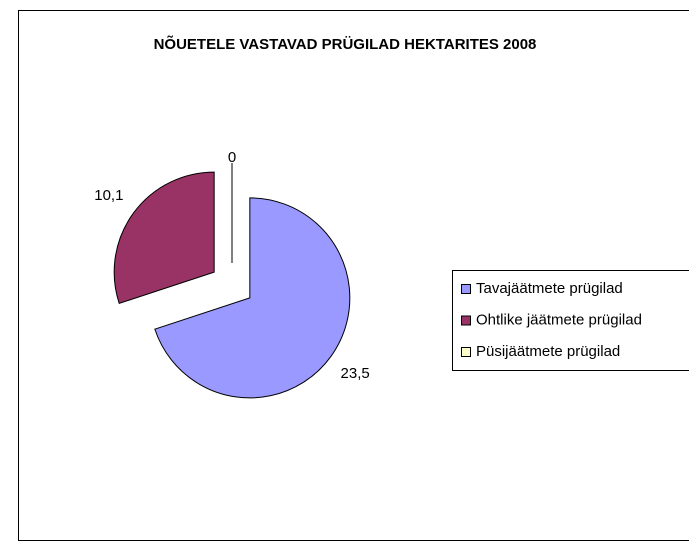 This screenshot has height=556, width=689. Describe the element at coordinates (548, 351) in the screenshot. I see `legend-label: Püsijäätmete prügilad` at that location.